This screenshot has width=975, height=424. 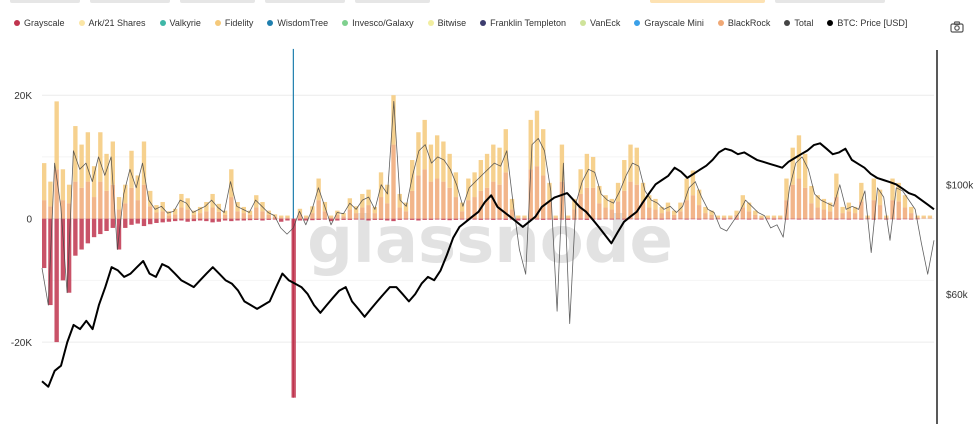 I want to click on y-tick-label-left: 20K, so click(x=23, y=96).